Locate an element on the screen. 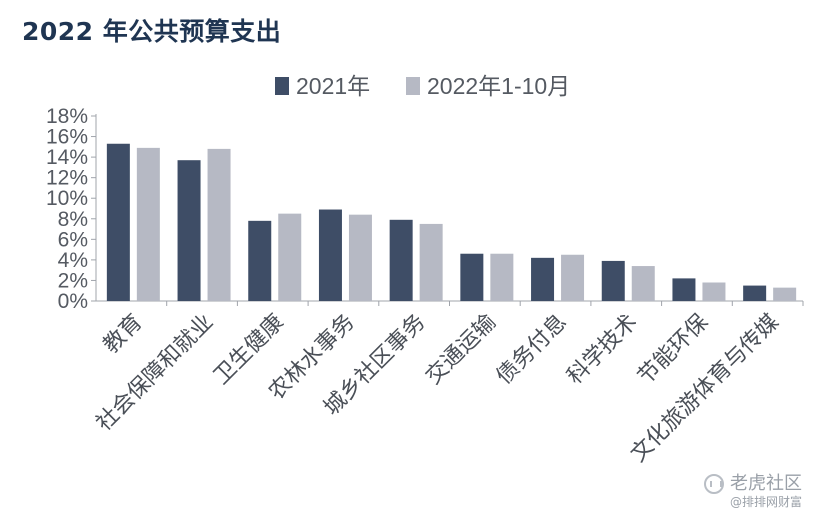 The image size is (818, 519). category-label: 教育 is located at coordinates (123, 334).